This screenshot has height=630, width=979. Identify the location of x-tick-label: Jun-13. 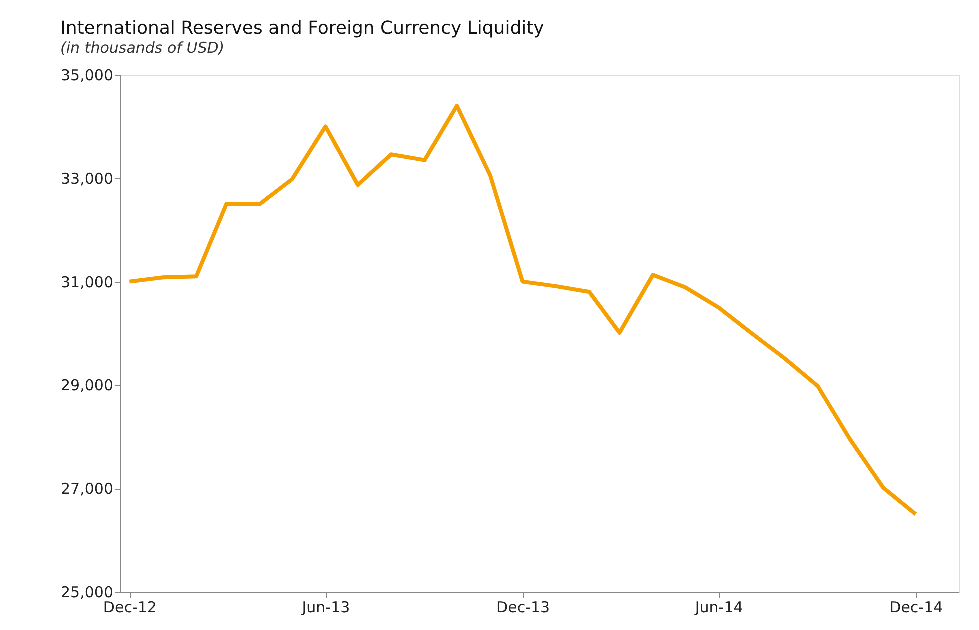
(325, 607).